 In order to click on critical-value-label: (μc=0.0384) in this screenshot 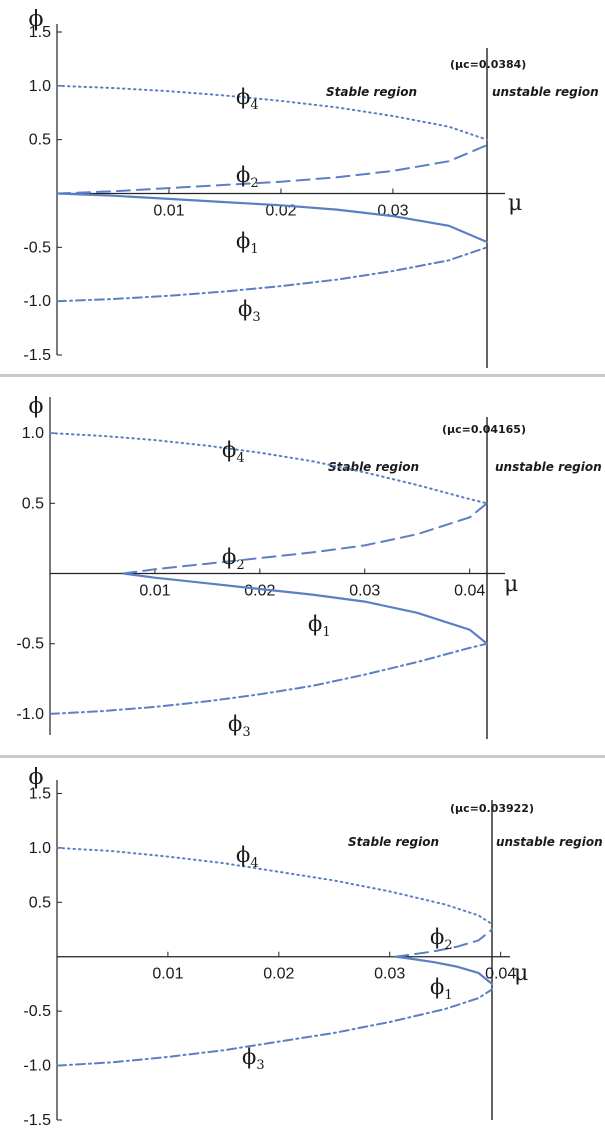, I will do `click(488, 64)`.